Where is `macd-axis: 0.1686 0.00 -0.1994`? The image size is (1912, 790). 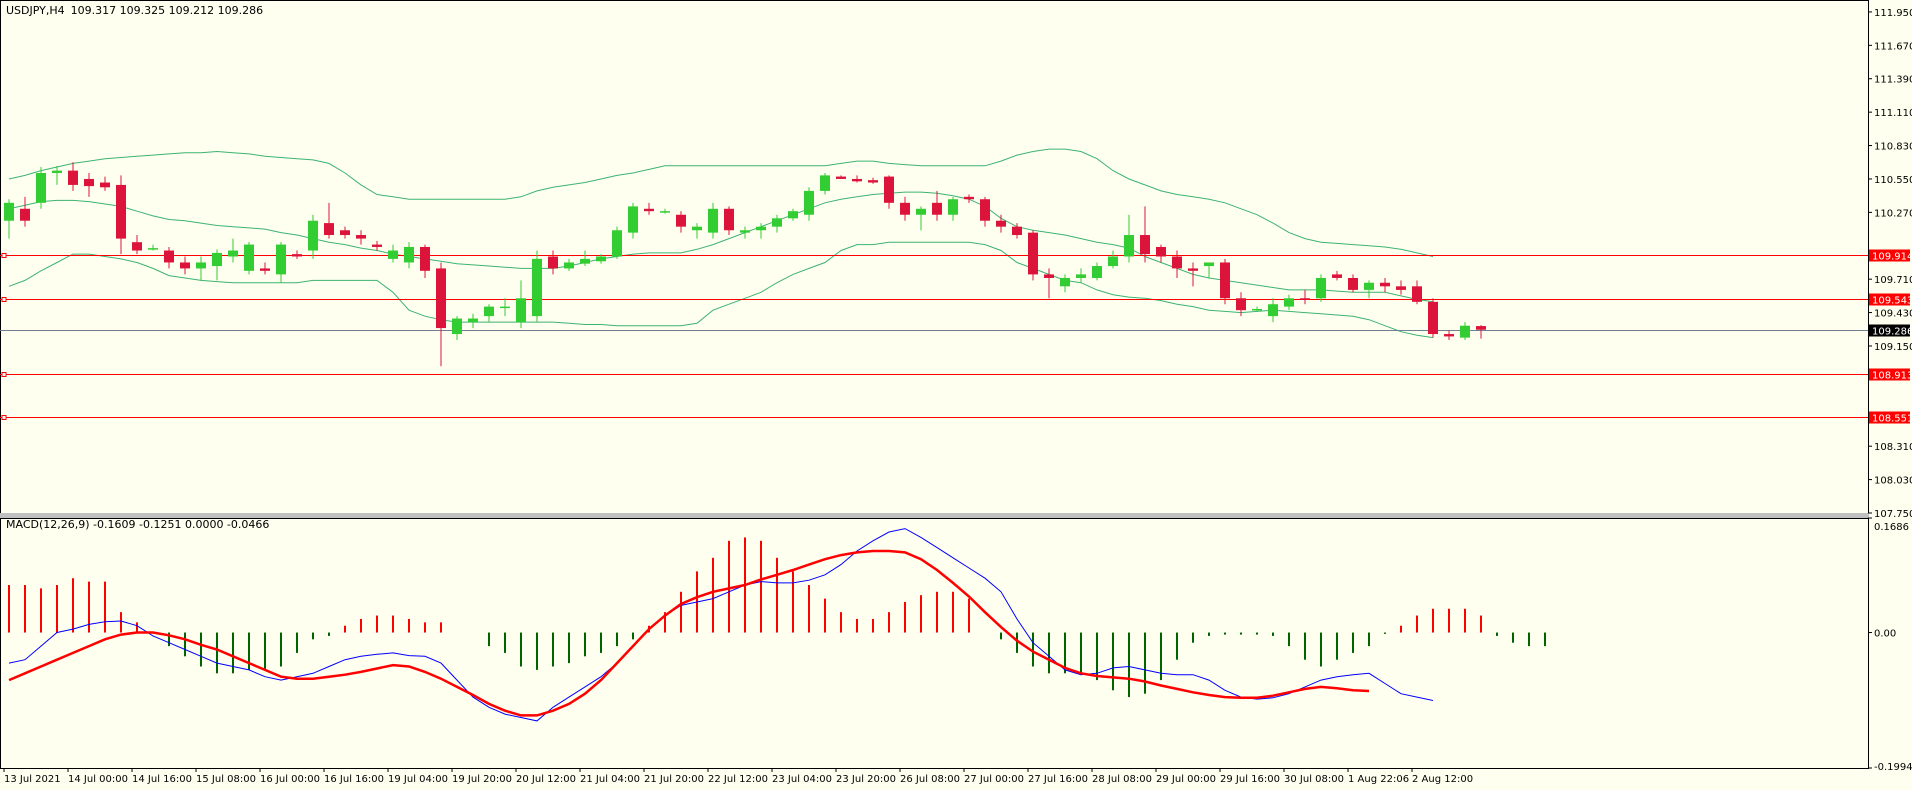 macd-axis: 0.1686 0.00 -0.1994 is located at coordinates (1890, 645).